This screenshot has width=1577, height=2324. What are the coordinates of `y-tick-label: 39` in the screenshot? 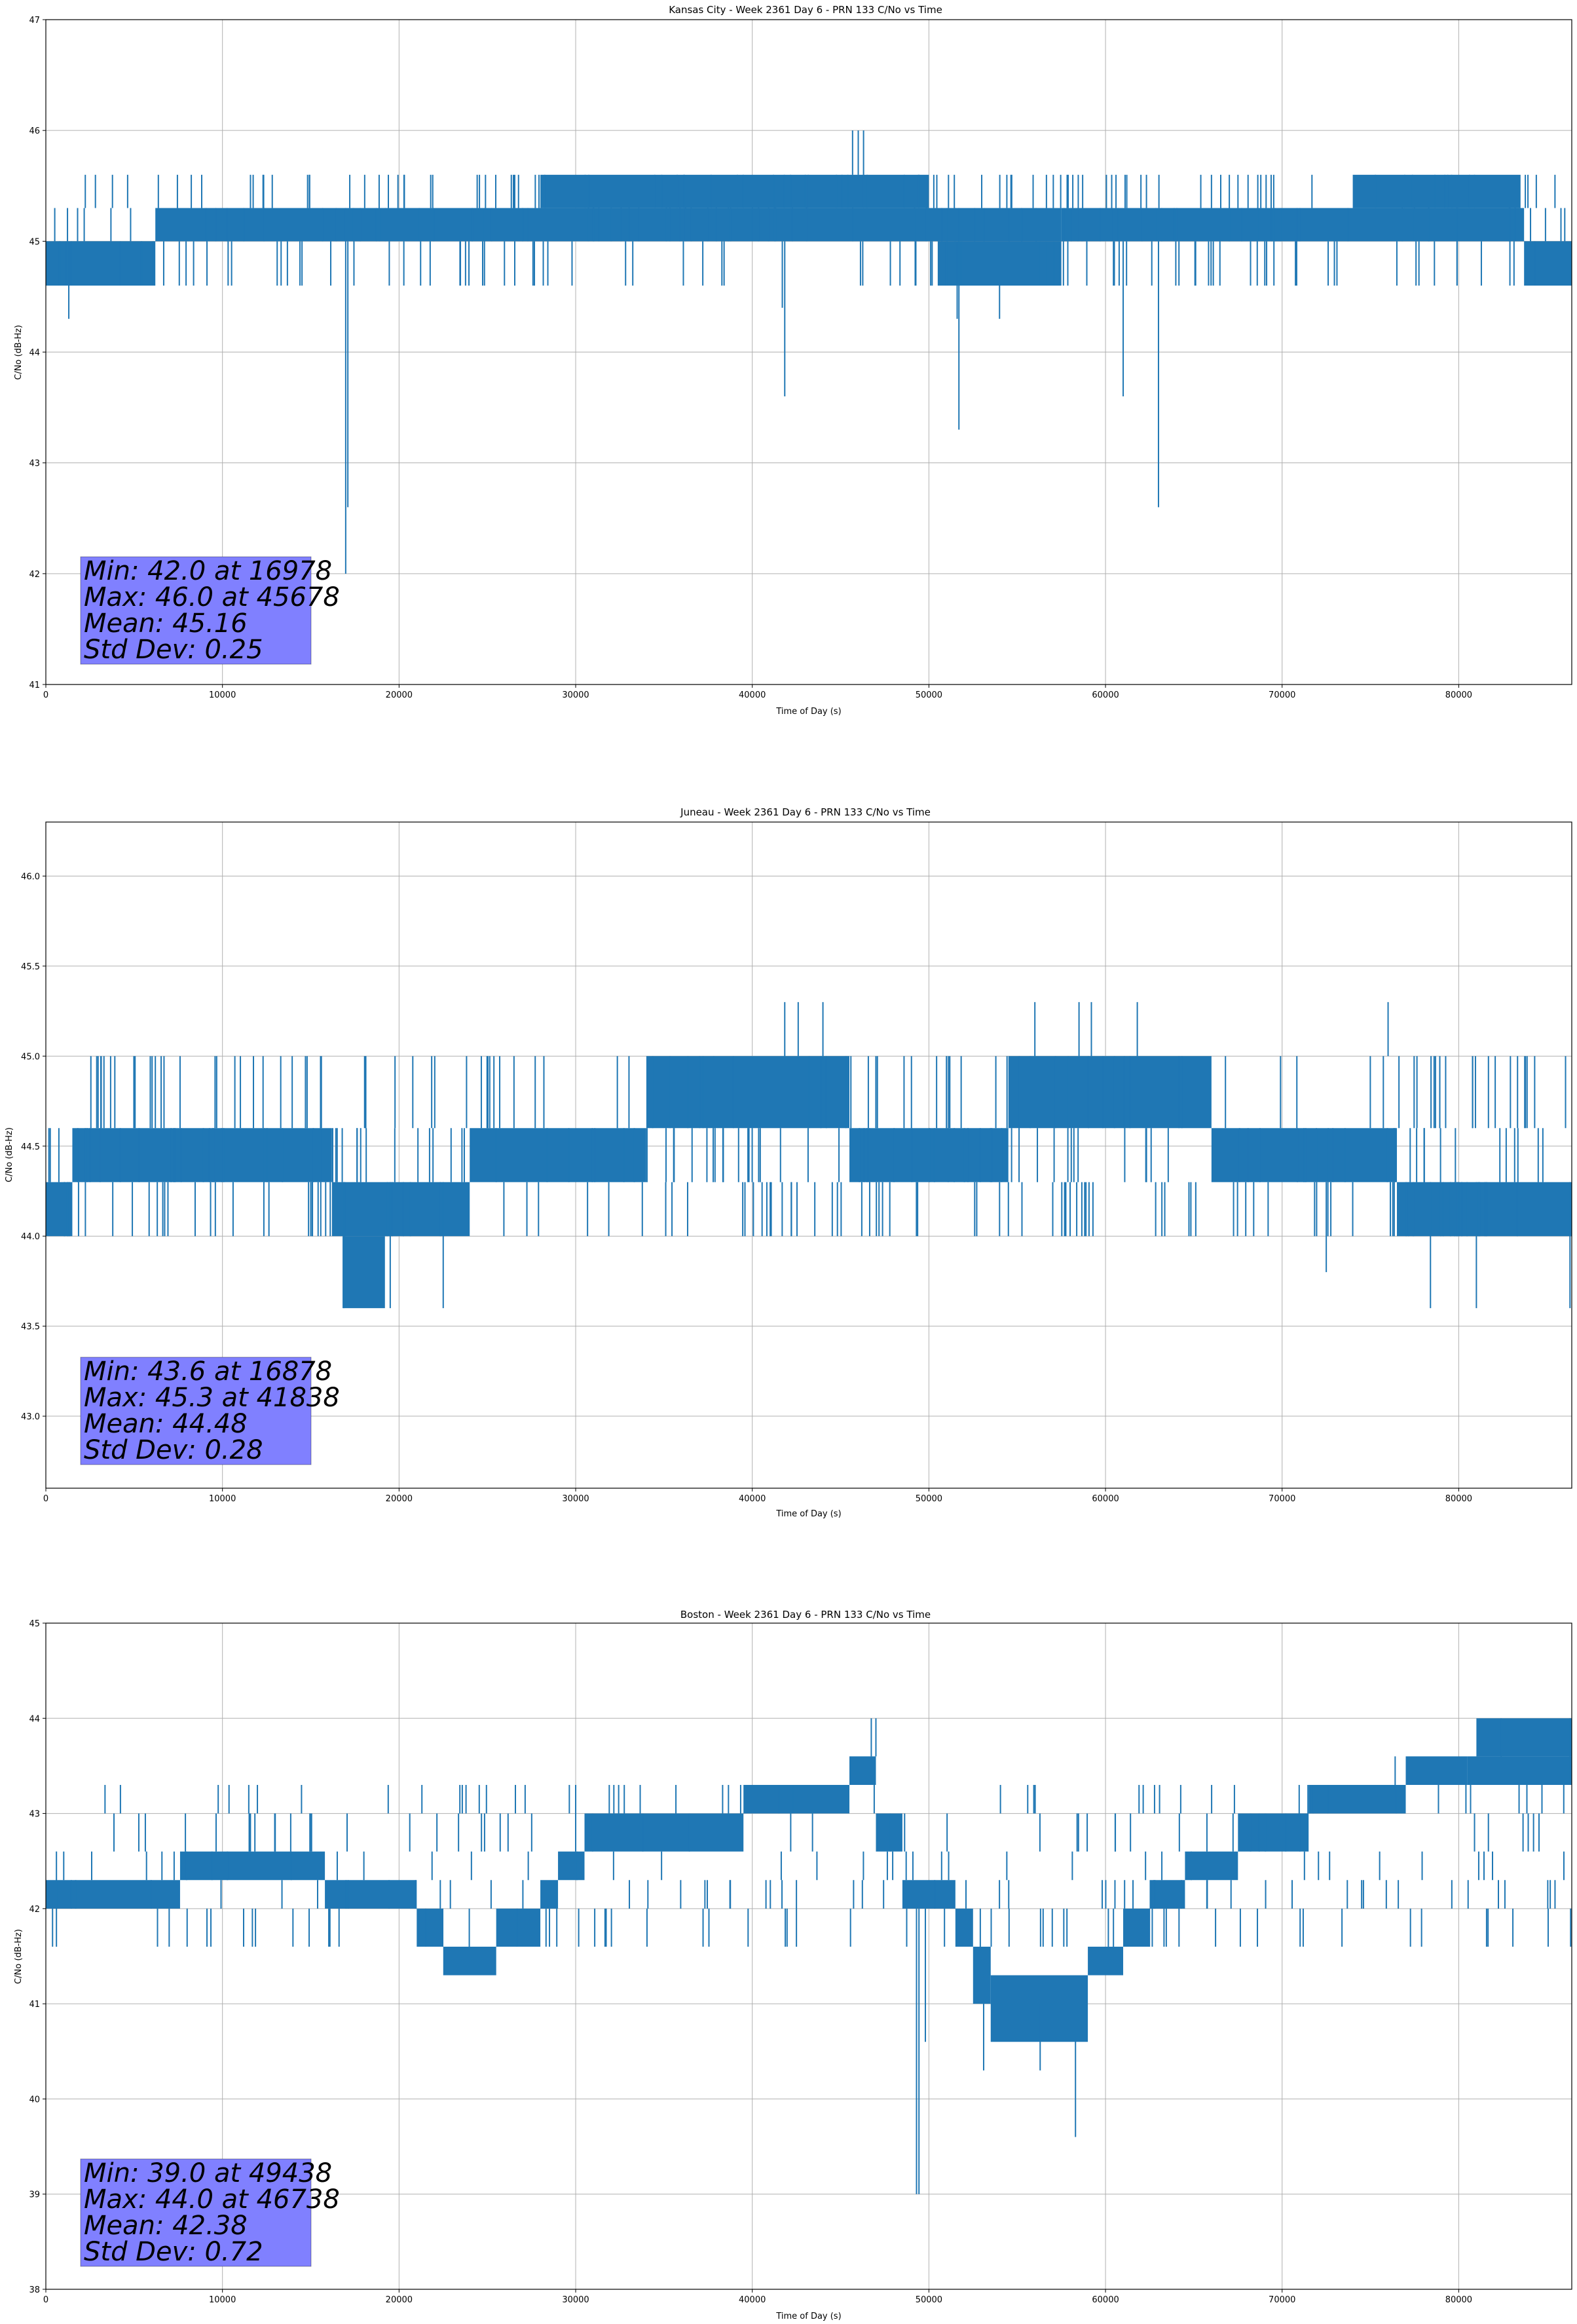 It's located at (34, 2195).